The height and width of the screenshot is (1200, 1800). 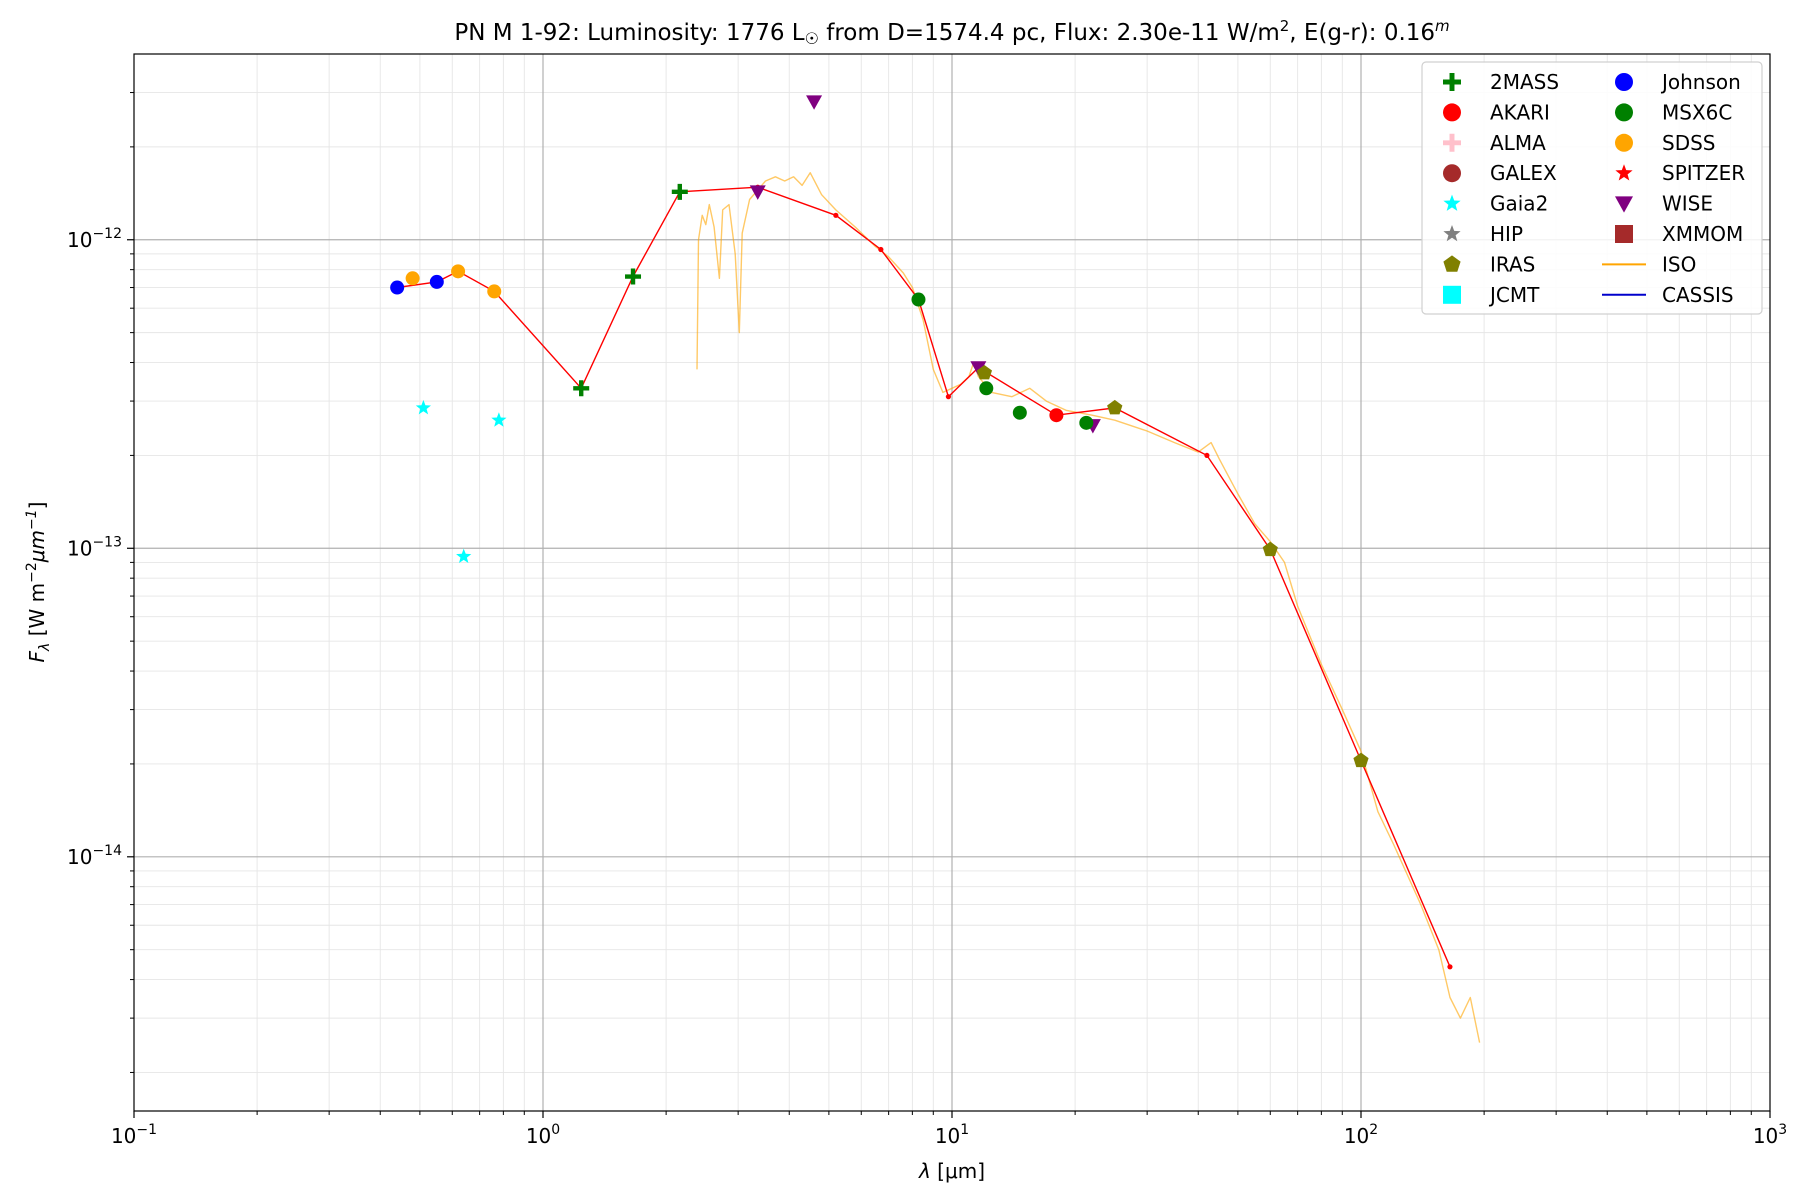 I want to click on legend-marker-iras, so click(x=1452, y=263).